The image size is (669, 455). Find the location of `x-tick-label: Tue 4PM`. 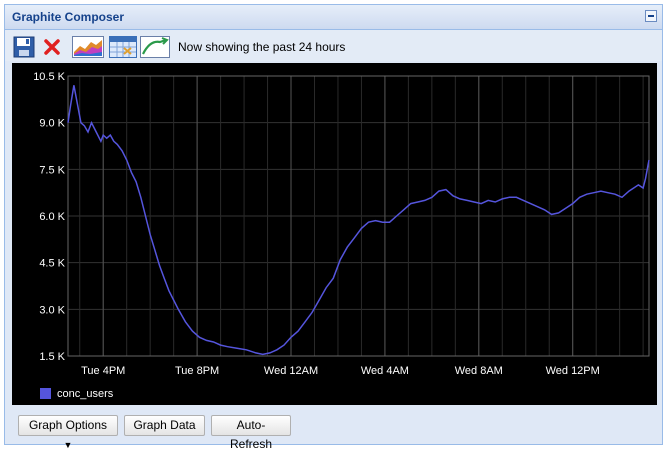

x-tick-label: Tue 4PM is located at coordinates (103, 371).